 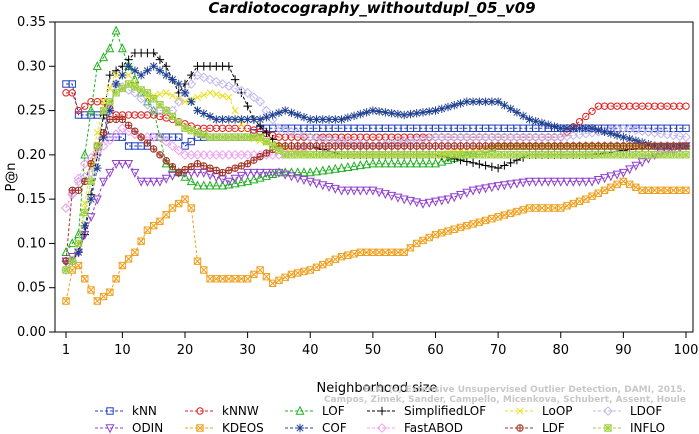 I want to click on legend-item-LOF: LOF, so click(x=315, y=411).